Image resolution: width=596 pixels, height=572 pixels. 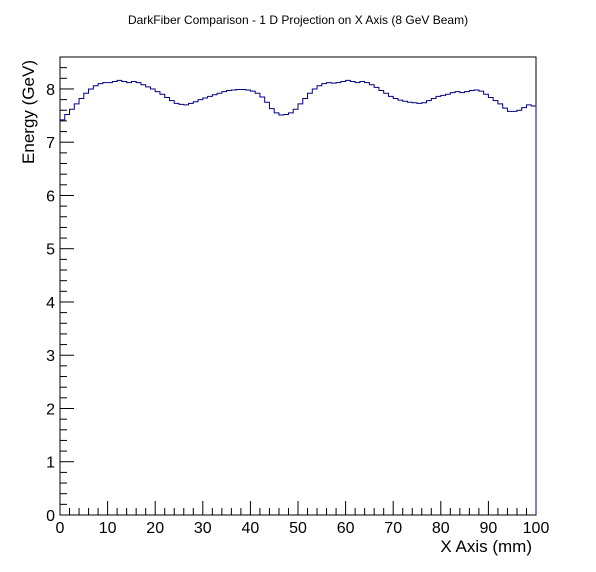 I want to click on y-tick-label: 7, so click(x=50, y=143).